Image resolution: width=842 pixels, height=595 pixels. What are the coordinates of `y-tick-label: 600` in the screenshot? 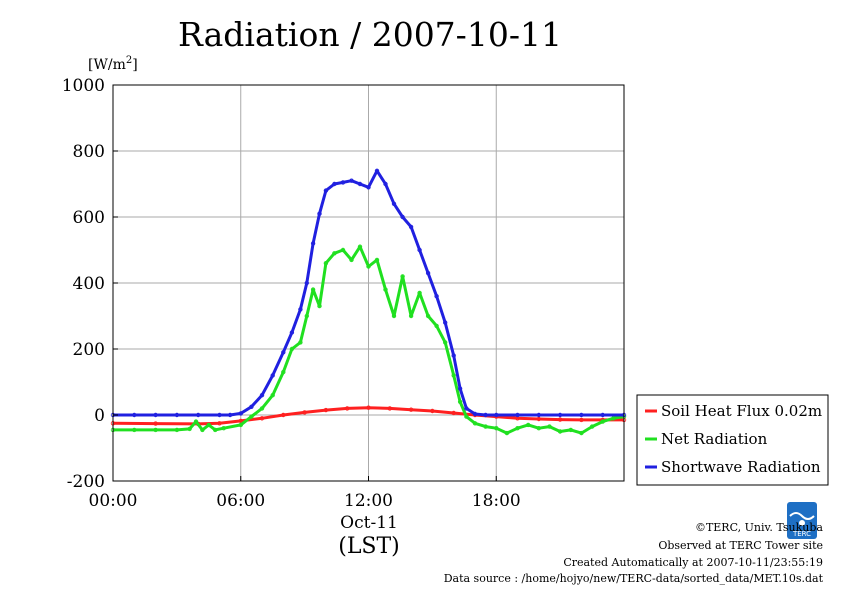 It's located at (89, 218).